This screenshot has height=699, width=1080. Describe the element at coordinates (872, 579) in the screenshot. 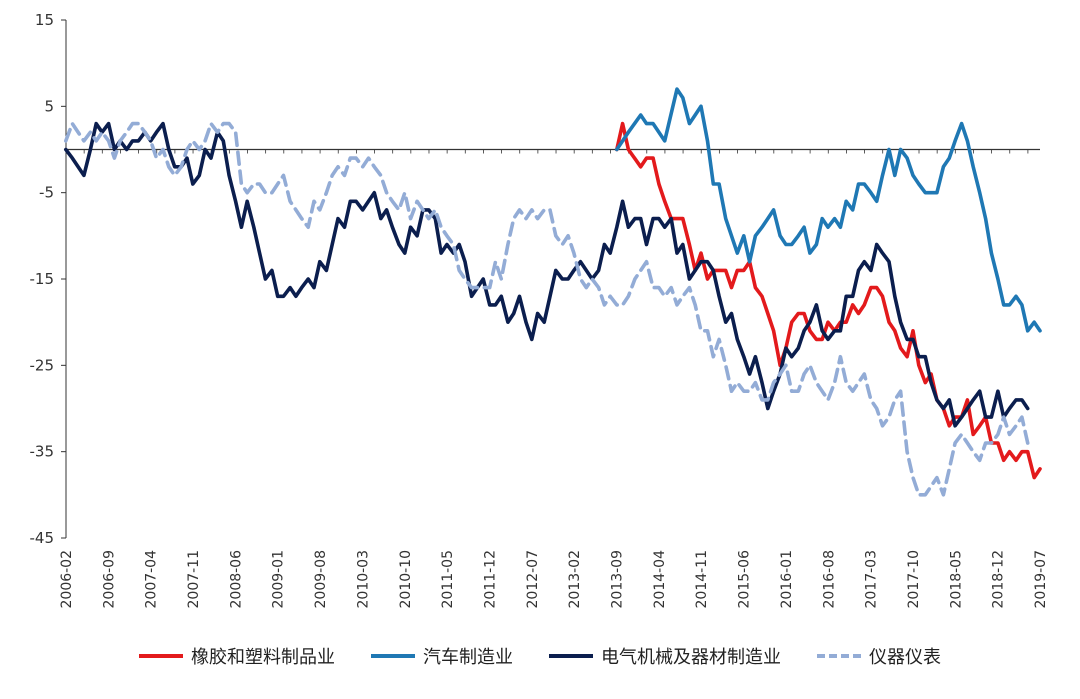

I see `x-tick-label: 2017-03` at that location.